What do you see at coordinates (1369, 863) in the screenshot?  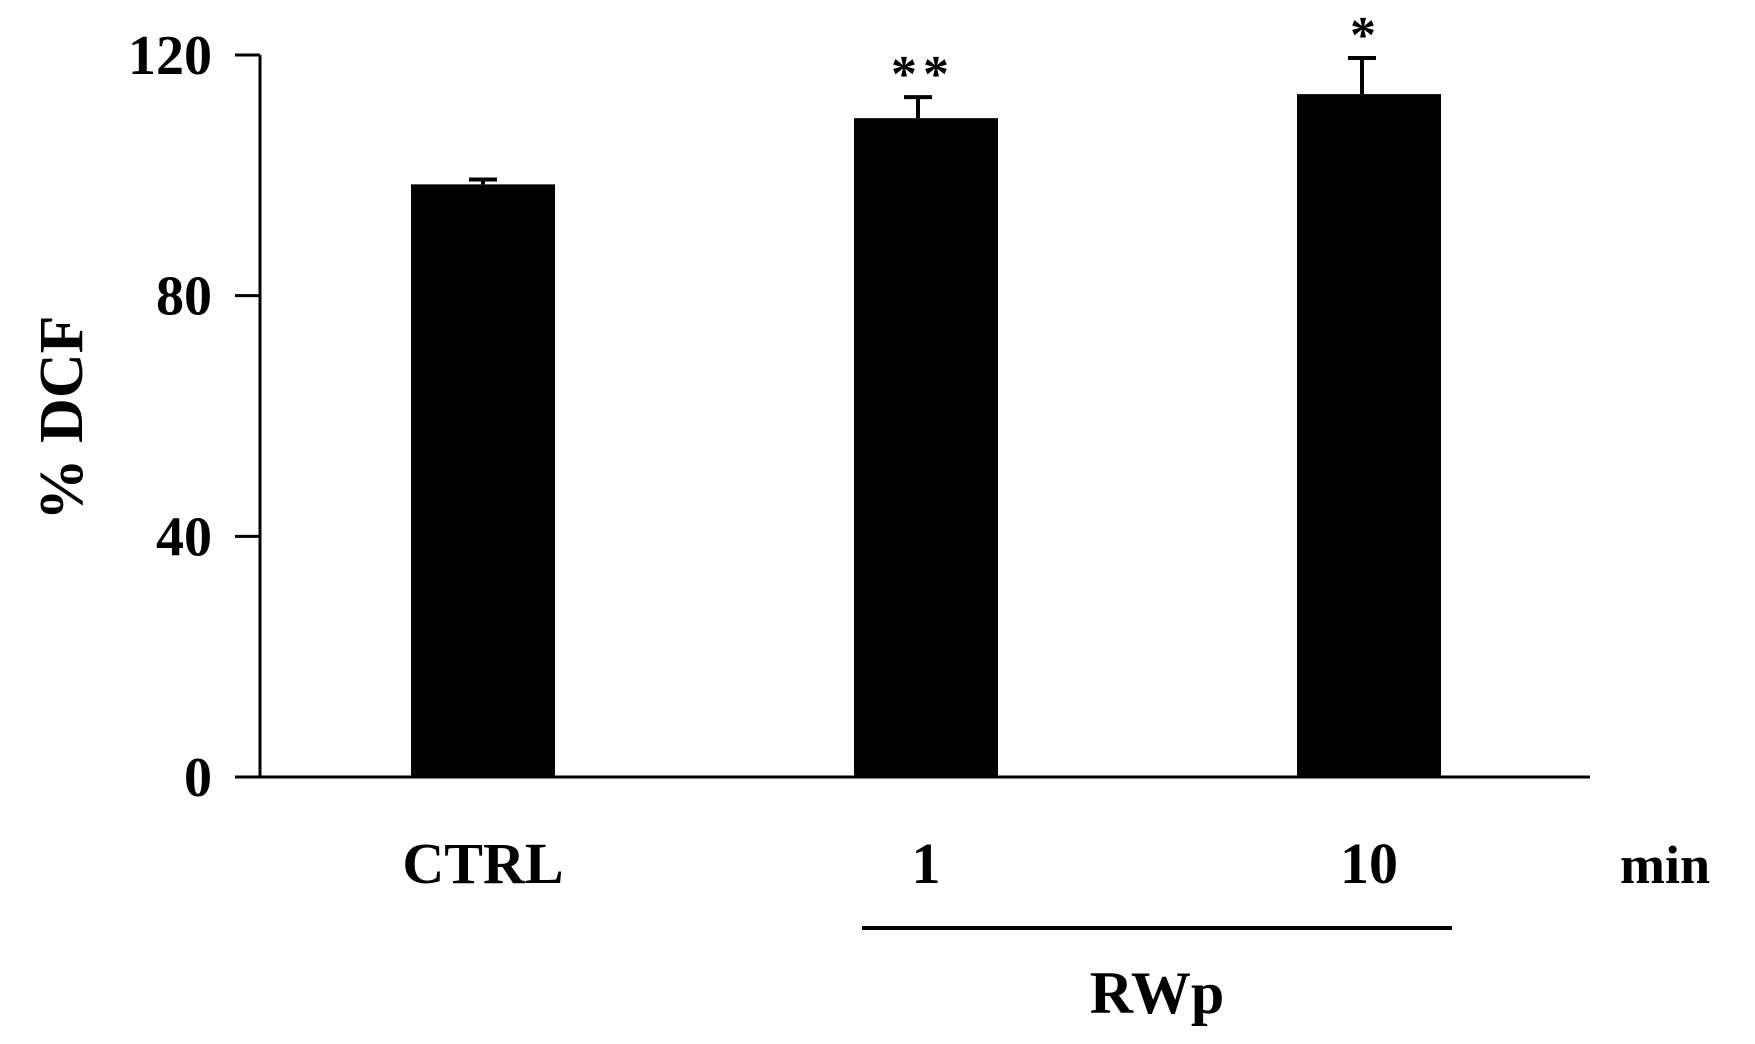 I see `x-tick-label-10: 10` at bounding box center [1369, 863].